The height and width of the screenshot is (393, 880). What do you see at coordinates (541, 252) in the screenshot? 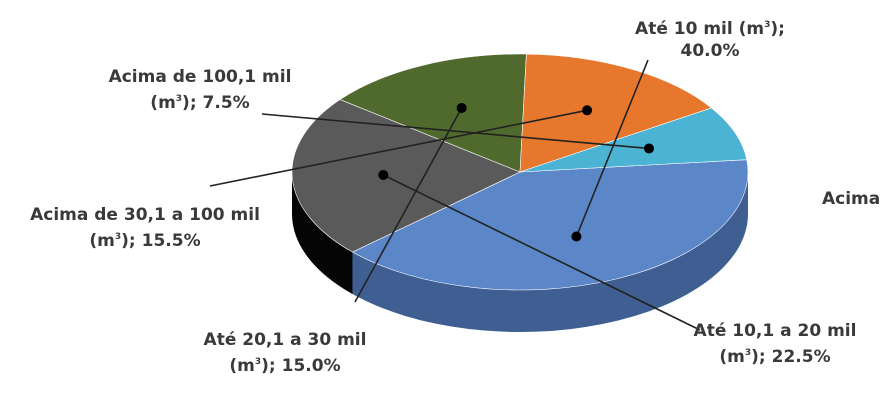
I see `leader-line-at-10-1-a-20-mil-m` at bounding box center [541, 252].